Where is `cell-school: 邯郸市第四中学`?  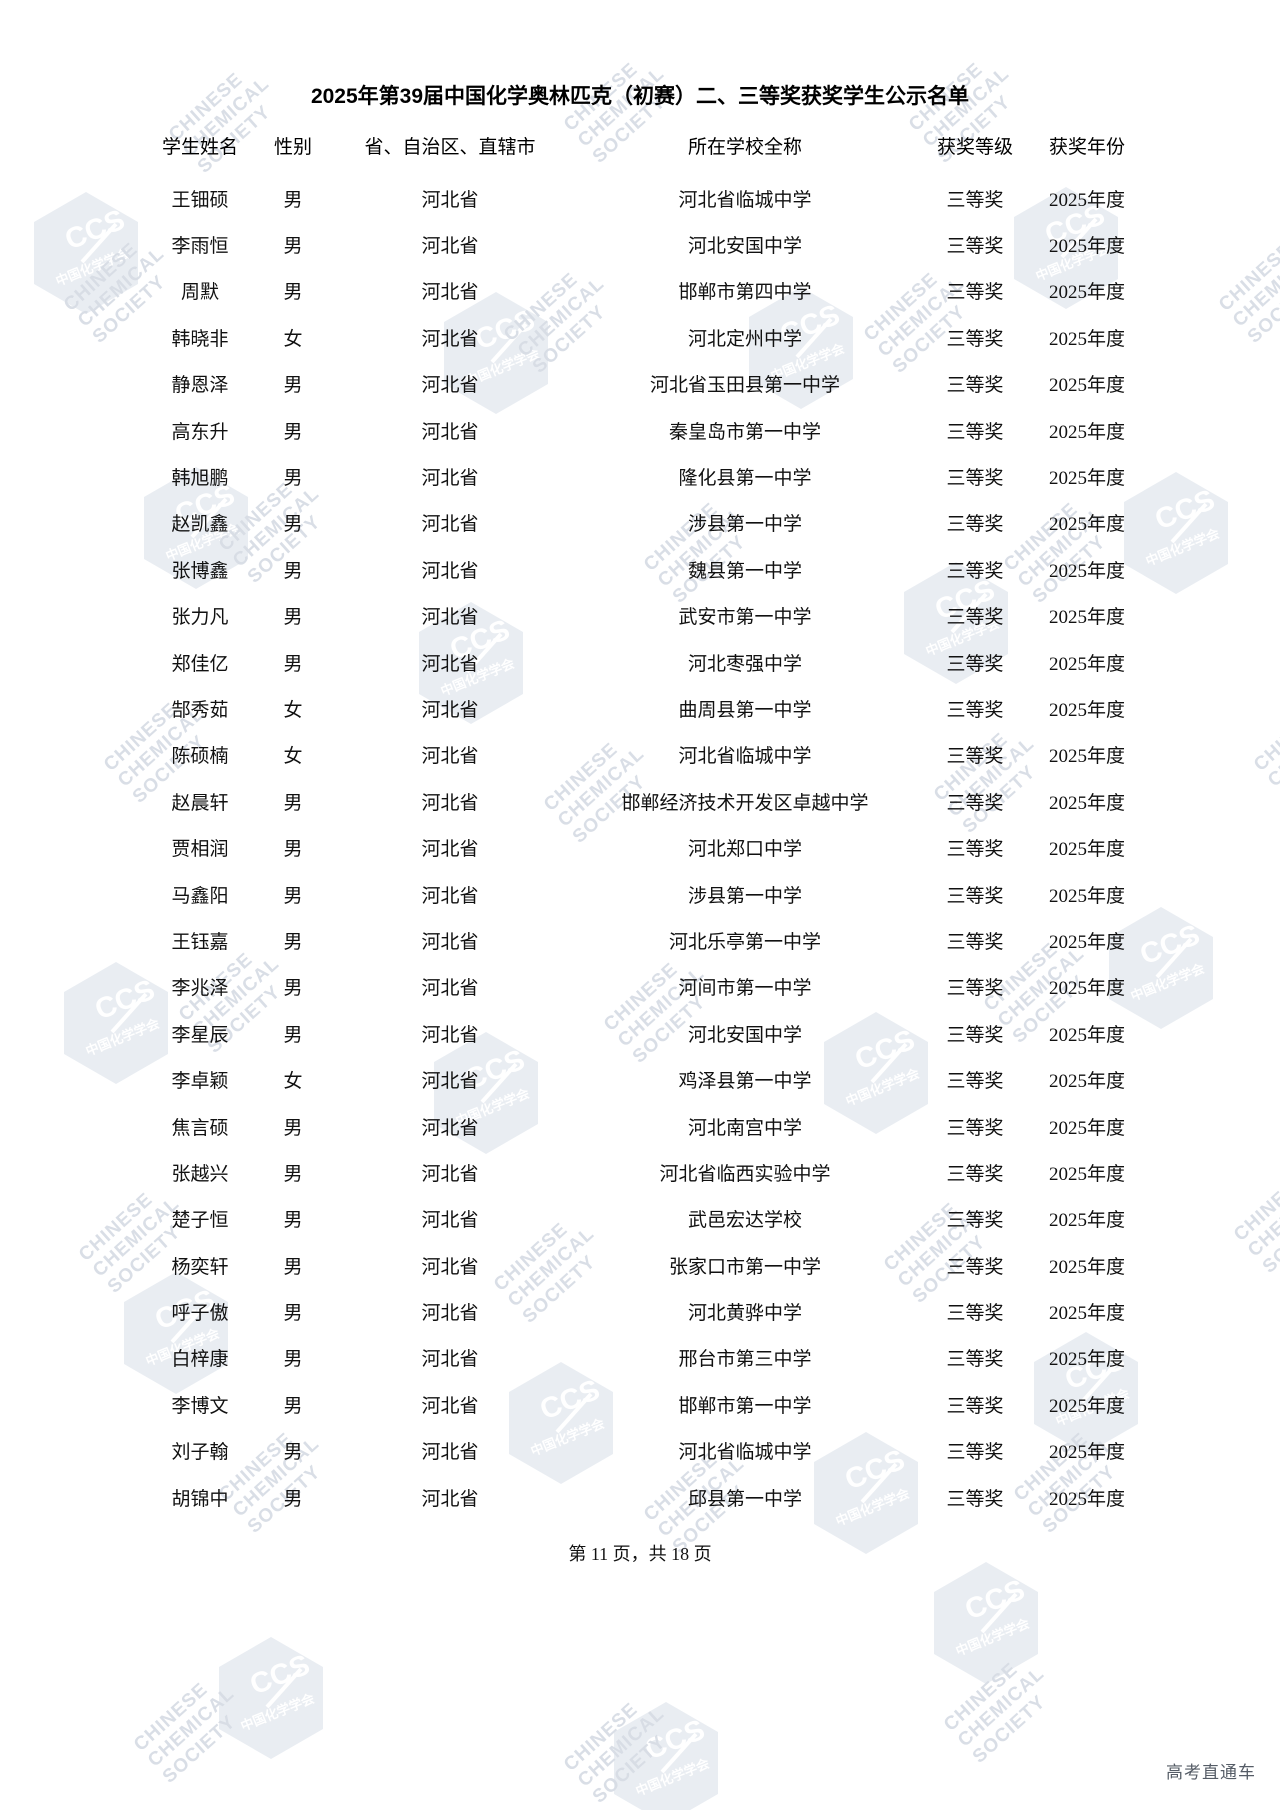 cell-school: 邯郸市第四中学 is located at coordinates (745, 293).